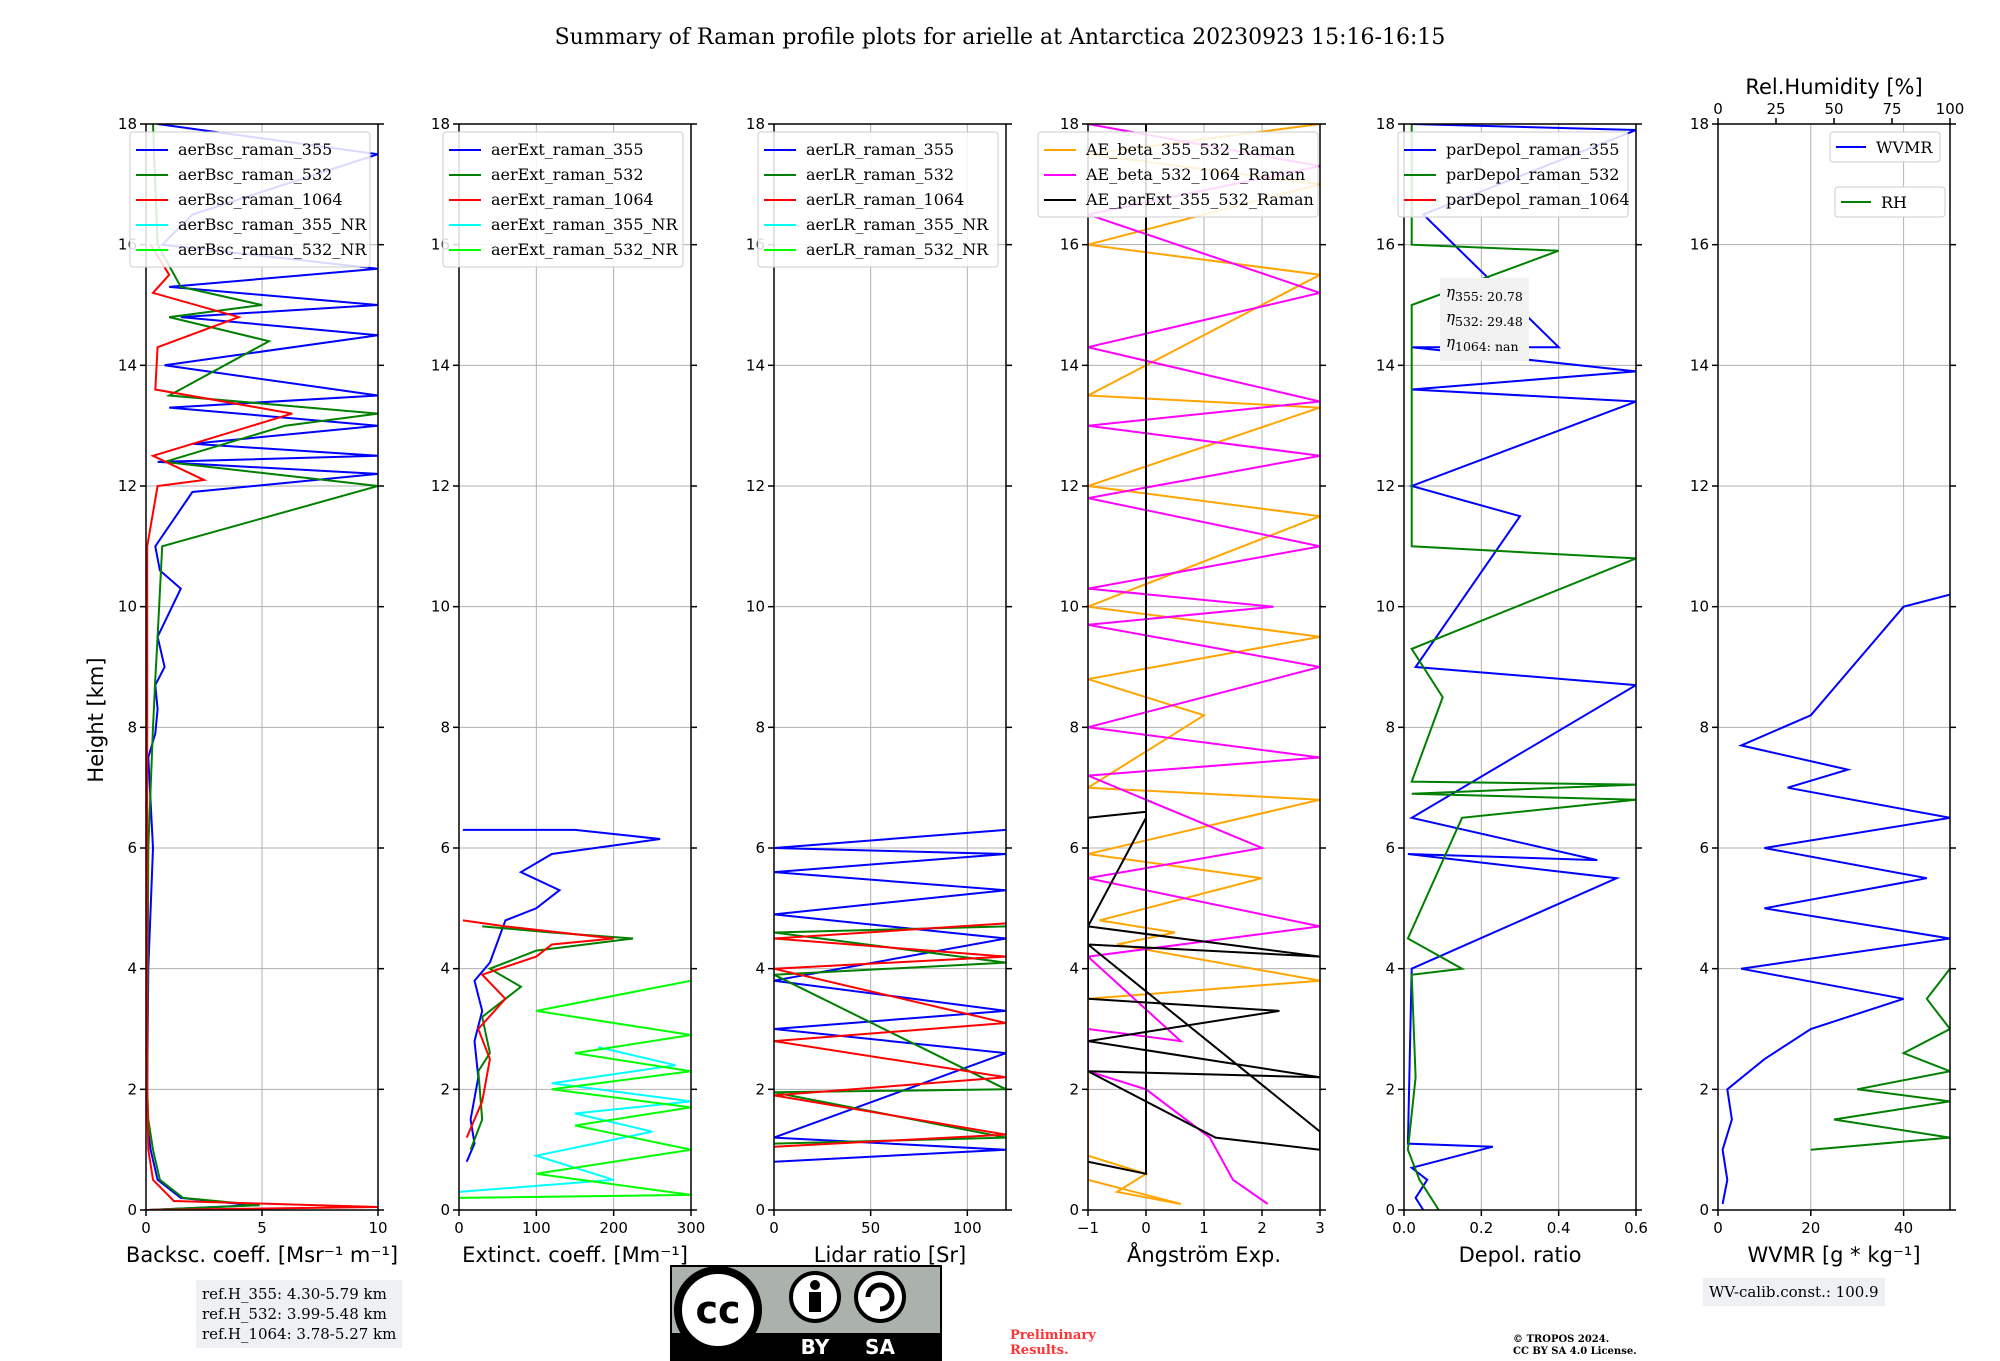 Image resolution: width=2000 pixels, height=1361 pixels. Describe the element at coordinates (760, 848) in the screenshot. I see `ytick-label-lidar_ratio-3: 6` at that location.